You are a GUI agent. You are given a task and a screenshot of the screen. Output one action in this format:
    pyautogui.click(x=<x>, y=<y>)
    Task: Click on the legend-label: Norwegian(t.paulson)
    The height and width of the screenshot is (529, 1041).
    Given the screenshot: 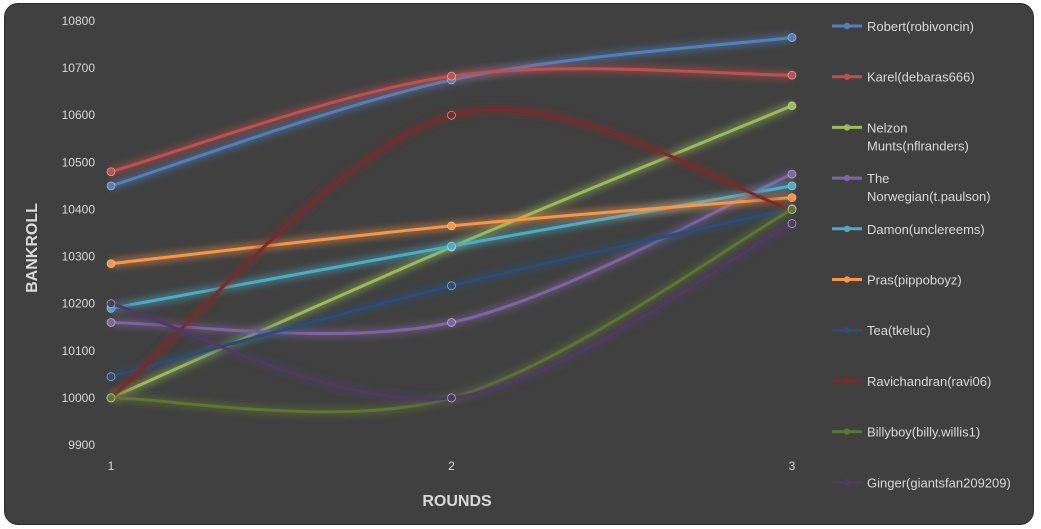 What is the action you would take?
    pyautogui.click(x=929, y=196)
    